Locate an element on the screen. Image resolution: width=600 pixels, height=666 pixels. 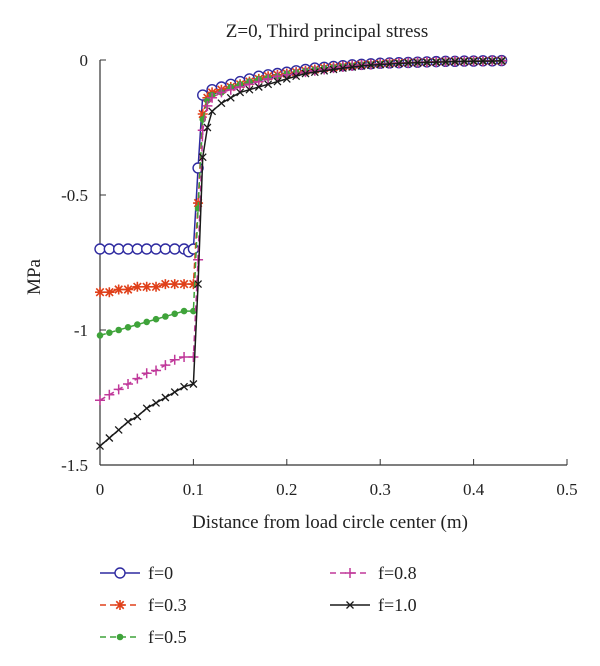
x-tick-label: 0.4 is located at coordinates (474, 489).